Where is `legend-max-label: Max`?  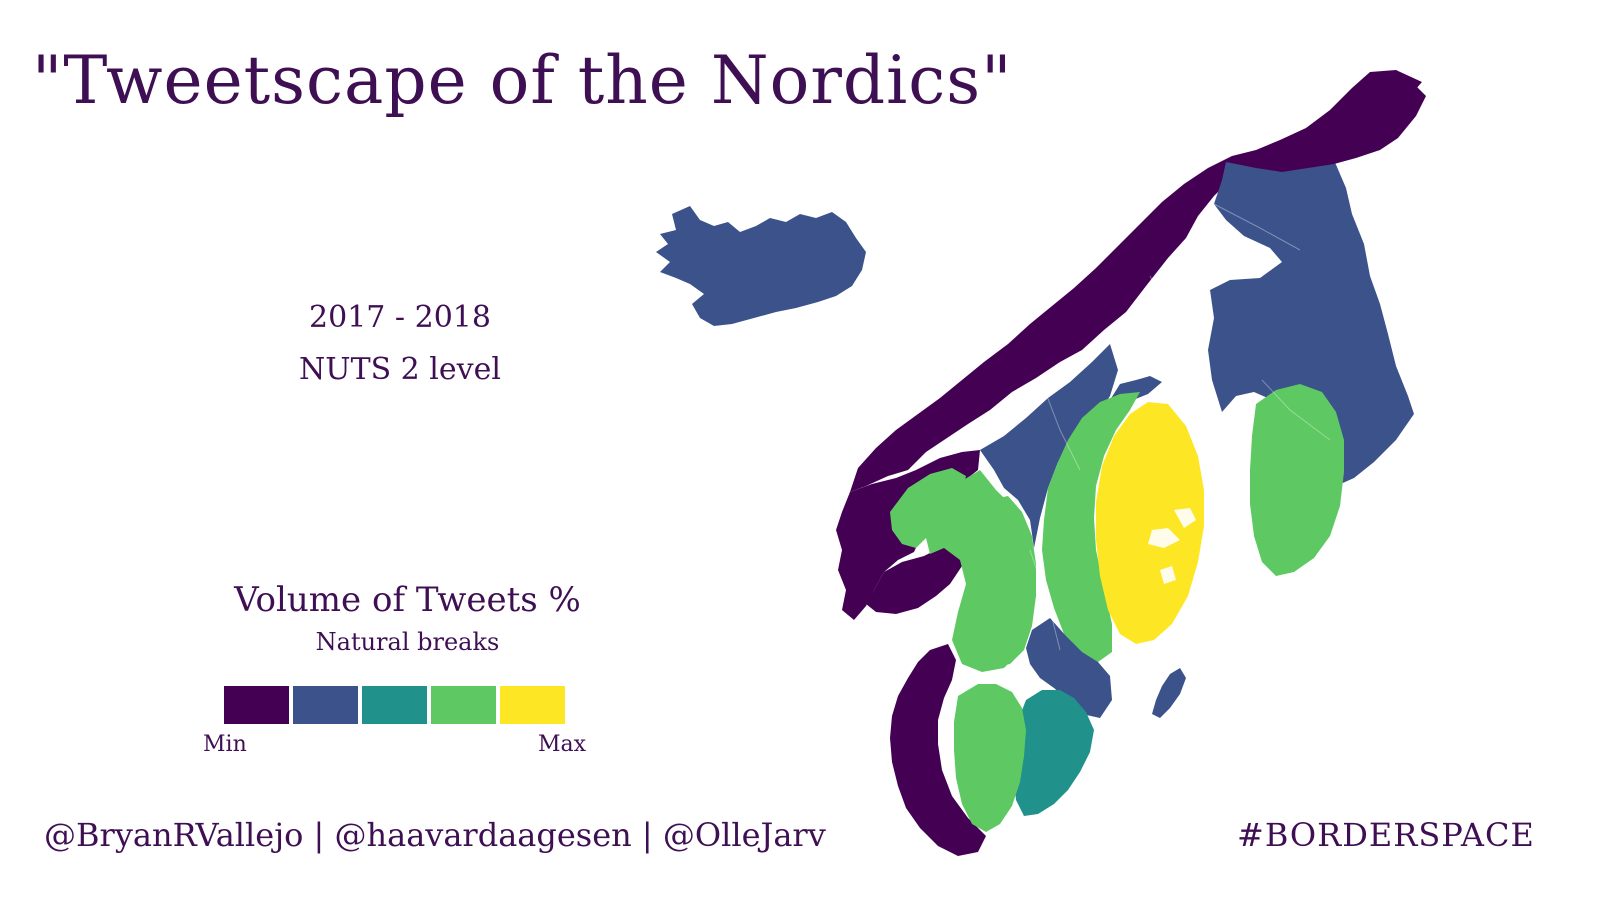
legend-max-label: Max is located at coordinates (562, 744).